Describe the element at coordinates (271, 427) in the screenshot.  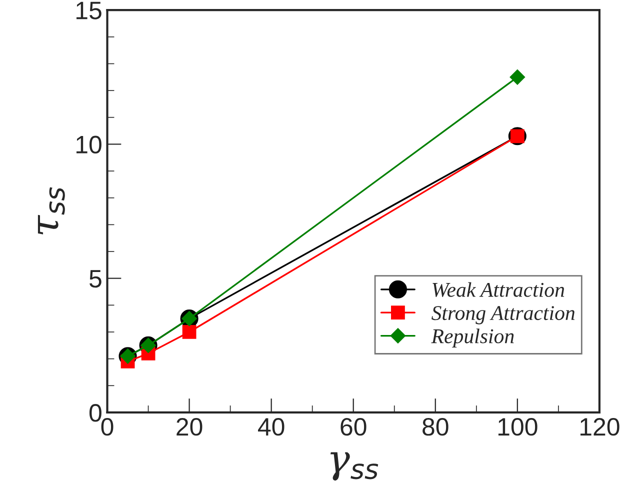
I see `x-tick-label: 40` at that location.